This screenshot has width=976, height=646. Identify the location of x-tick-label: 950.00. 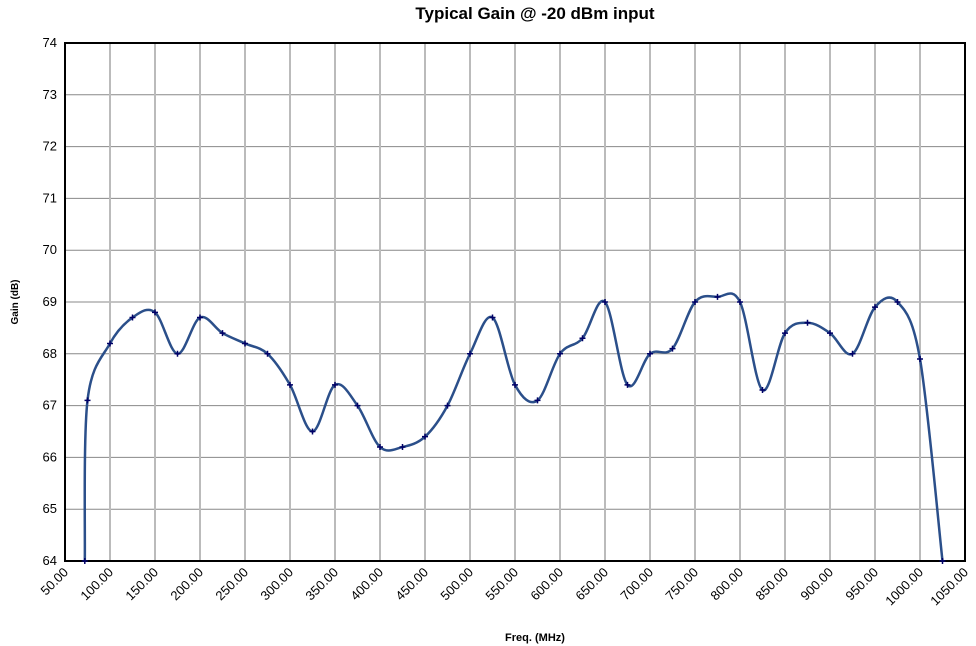
(861, 584).